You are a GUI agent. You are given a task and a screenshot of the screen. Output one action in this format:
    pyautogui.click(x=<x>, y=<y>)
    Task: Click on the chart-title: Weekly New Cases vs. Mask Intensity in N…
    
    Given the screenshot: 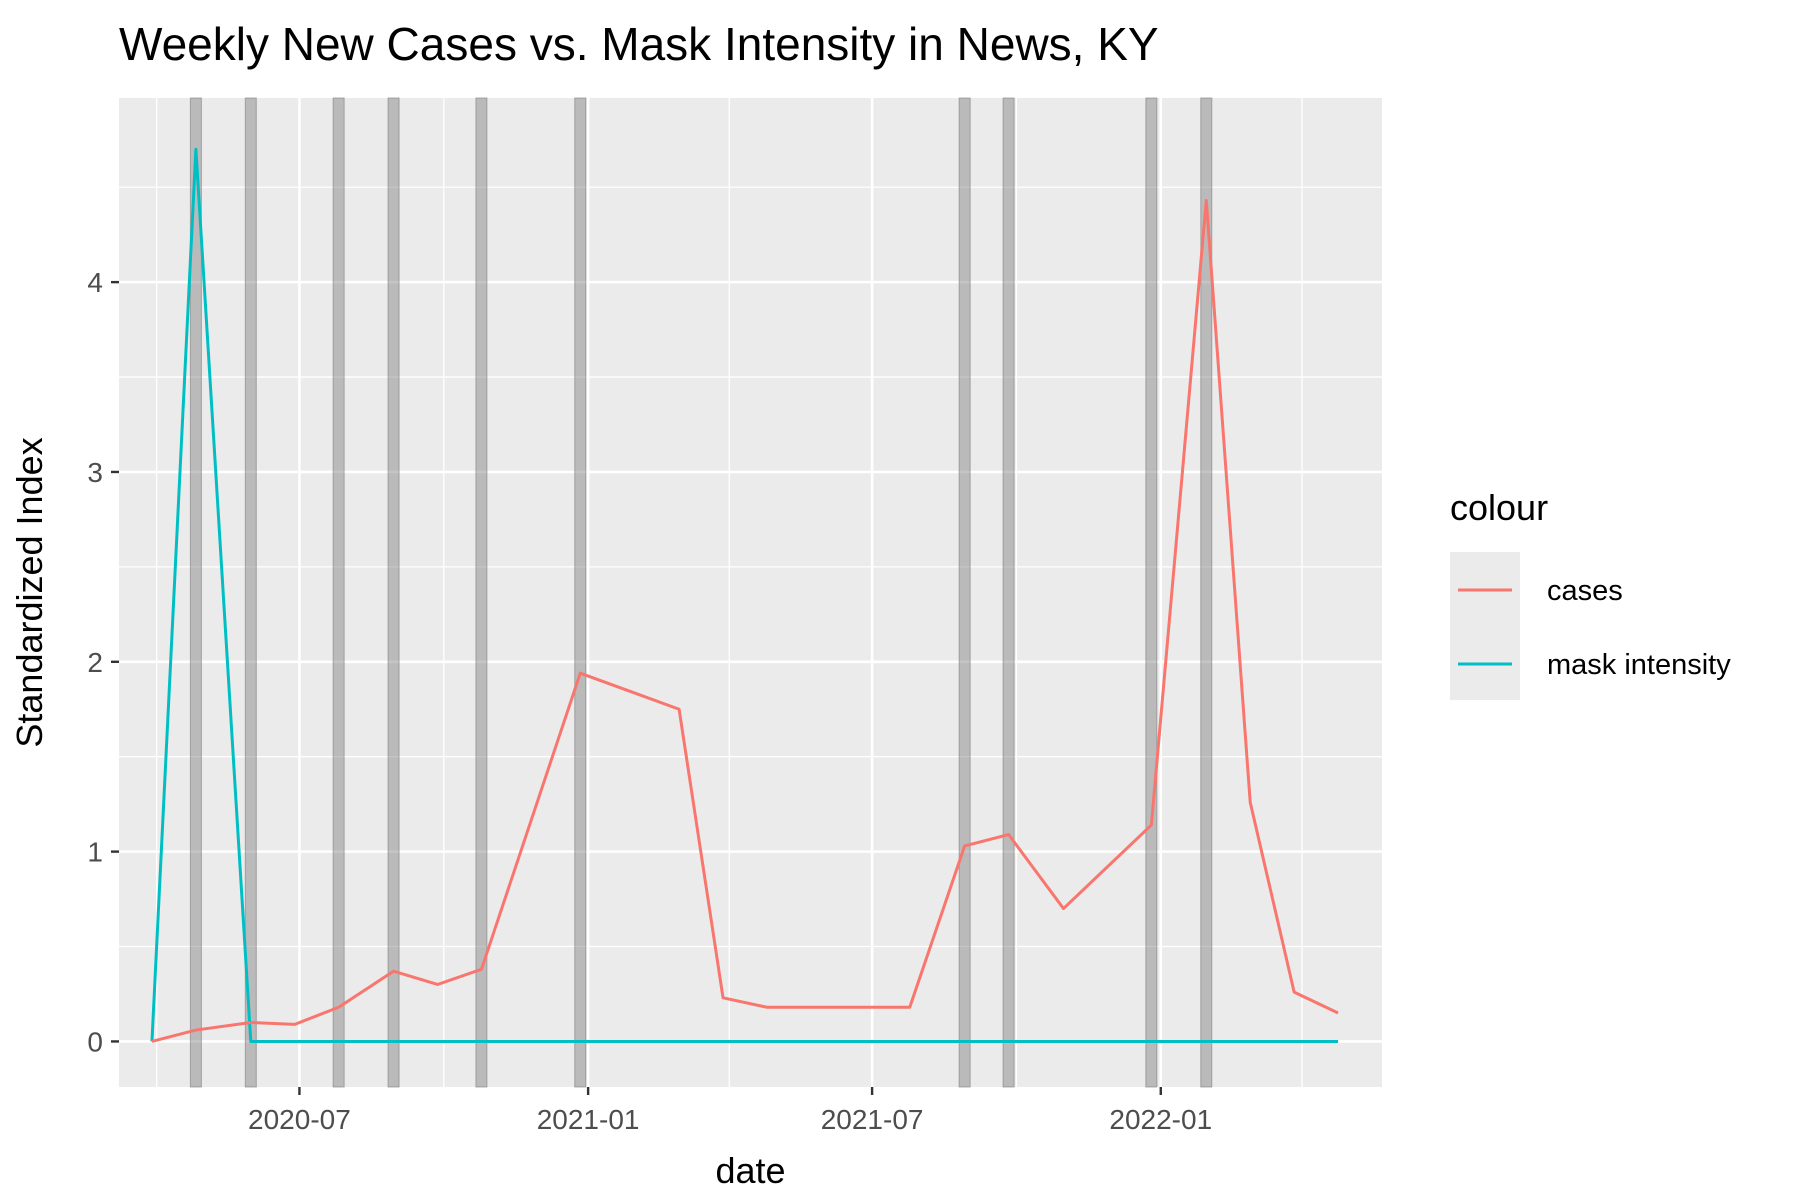 What is the action you would take?
    pyautogui.click(x=639, y=44)
    